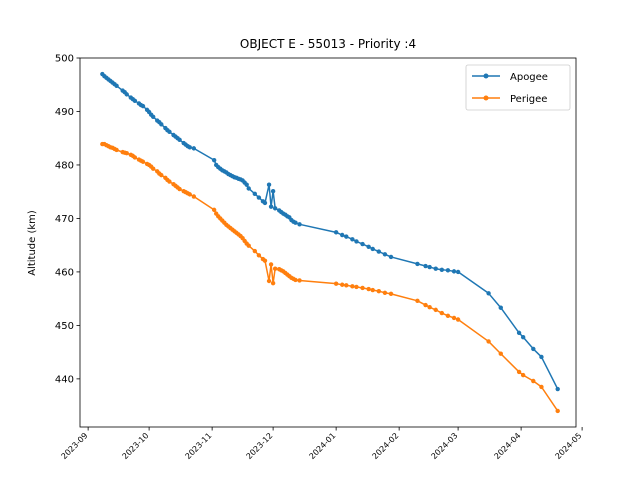 The height and width of the screenshot is (480, 640). I want to click on y-tick-label: 490, so click(64, 112).